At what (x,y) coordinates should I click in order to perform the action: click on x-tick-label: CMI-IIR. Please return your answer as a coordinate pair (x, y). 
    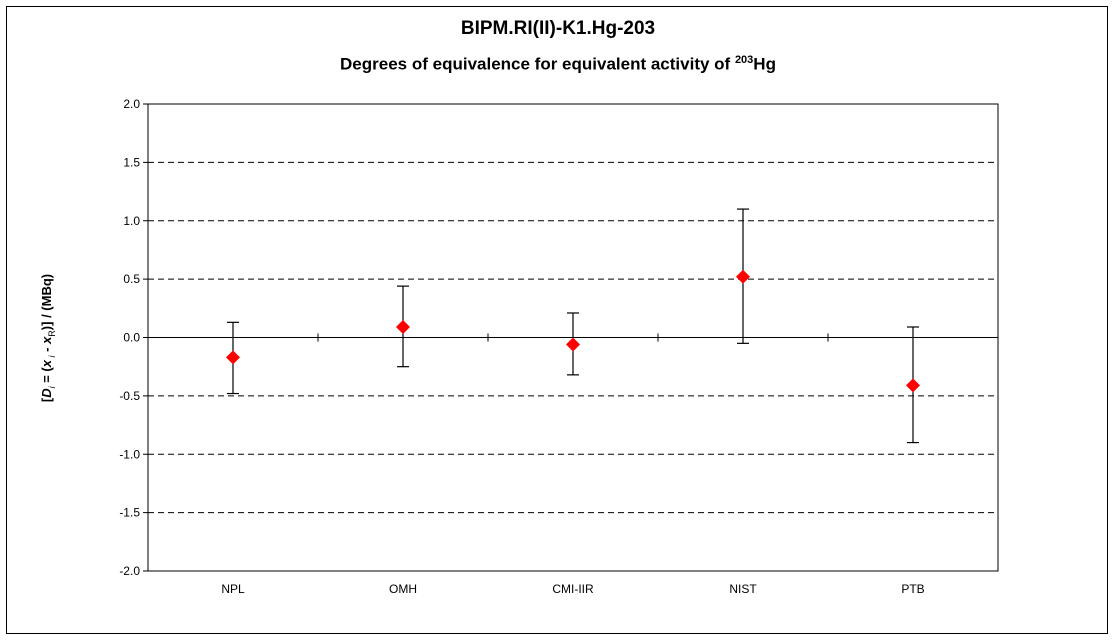
    Looking at the image, I should click on (573, 589).